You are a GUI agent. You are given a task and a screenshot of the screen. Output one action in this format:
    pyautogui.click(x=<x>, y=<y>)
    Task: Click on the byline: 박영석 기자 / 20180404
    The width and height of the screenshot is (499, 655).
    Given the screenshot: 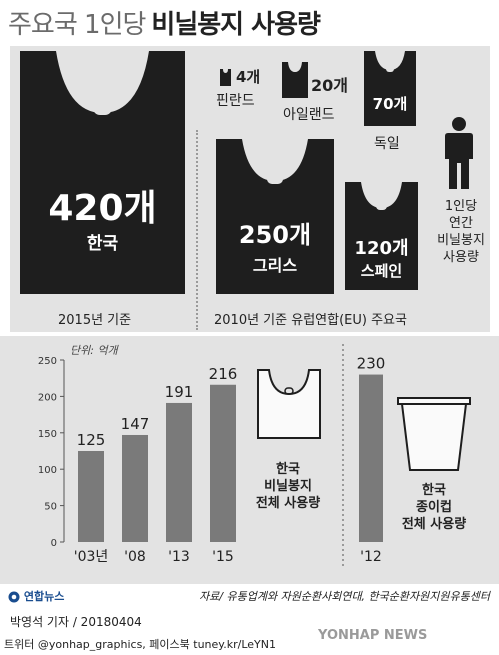 What is the action you would take?
    pyautogui.click(x=76, y=622)
    